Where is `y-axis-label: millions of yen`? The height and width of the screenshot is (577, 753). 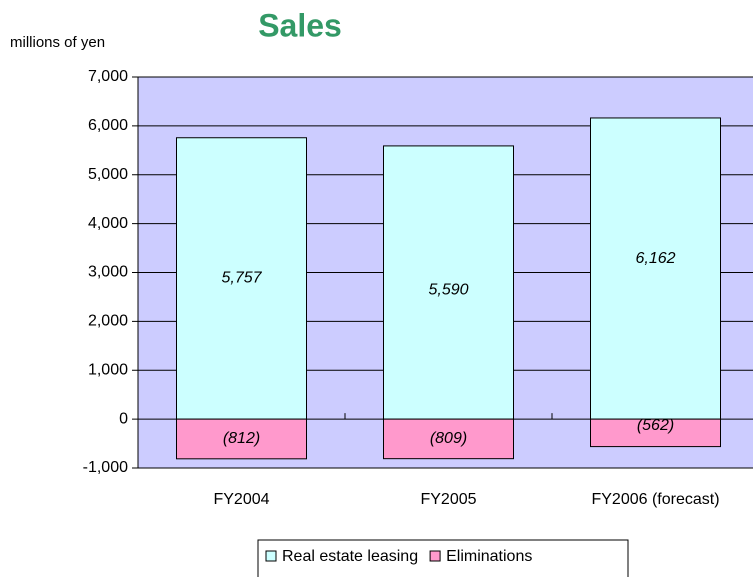 y-axis-label: millions of yen is located at coordinates (57, 42).